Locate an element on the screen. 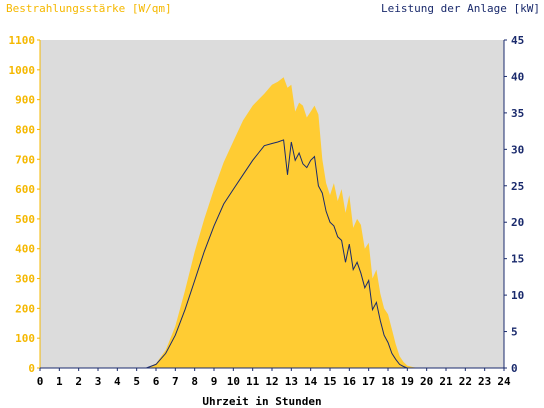  right-tick-label: 35 is located at coordinates (517, 113).